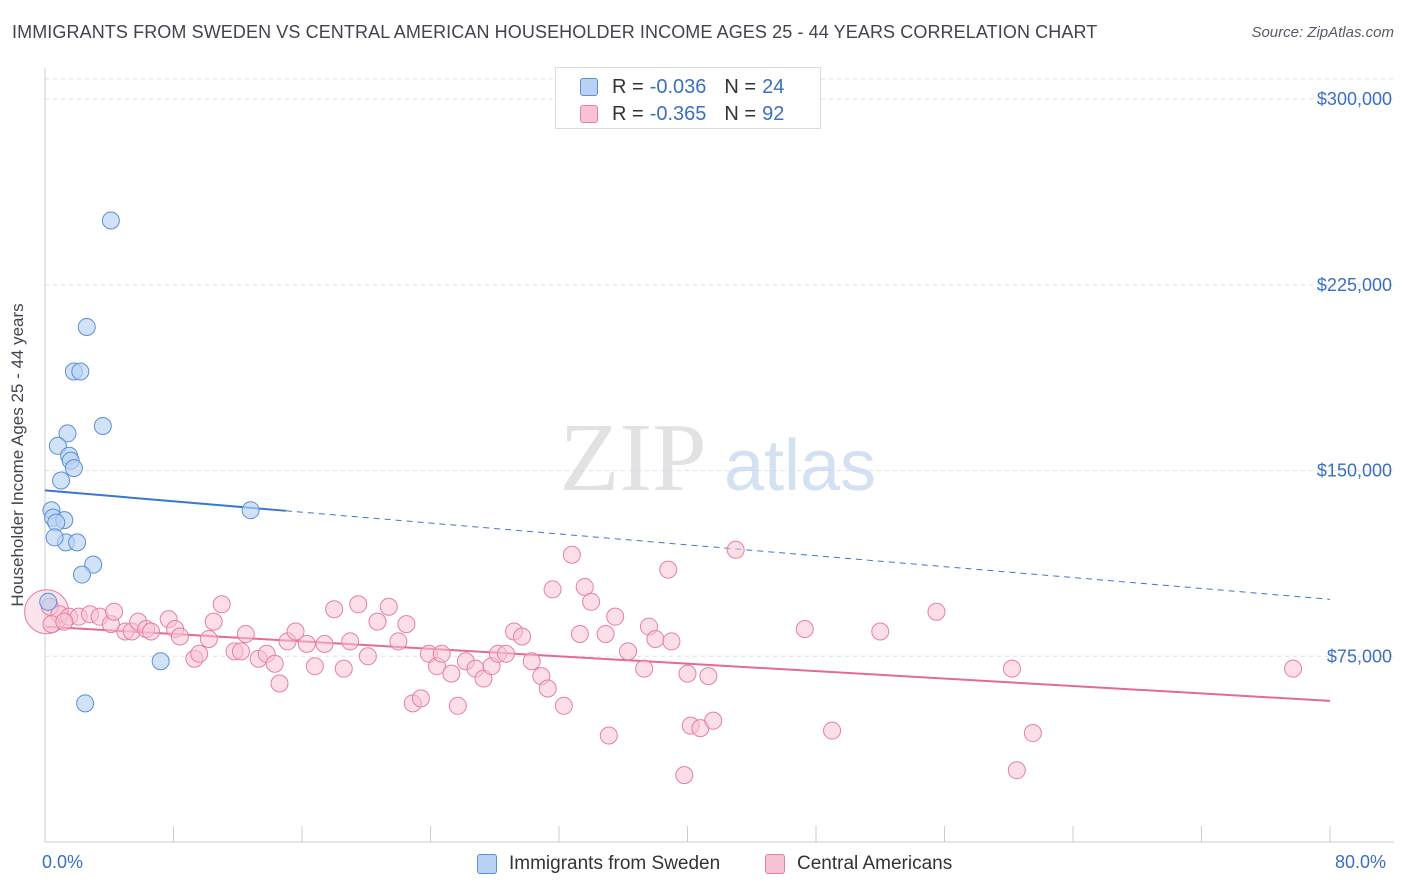 The width and height of the screenshot is (1406, 892). I want to click on series-legend: Immigrants from Sweden Central Americans, so click(703, 865).